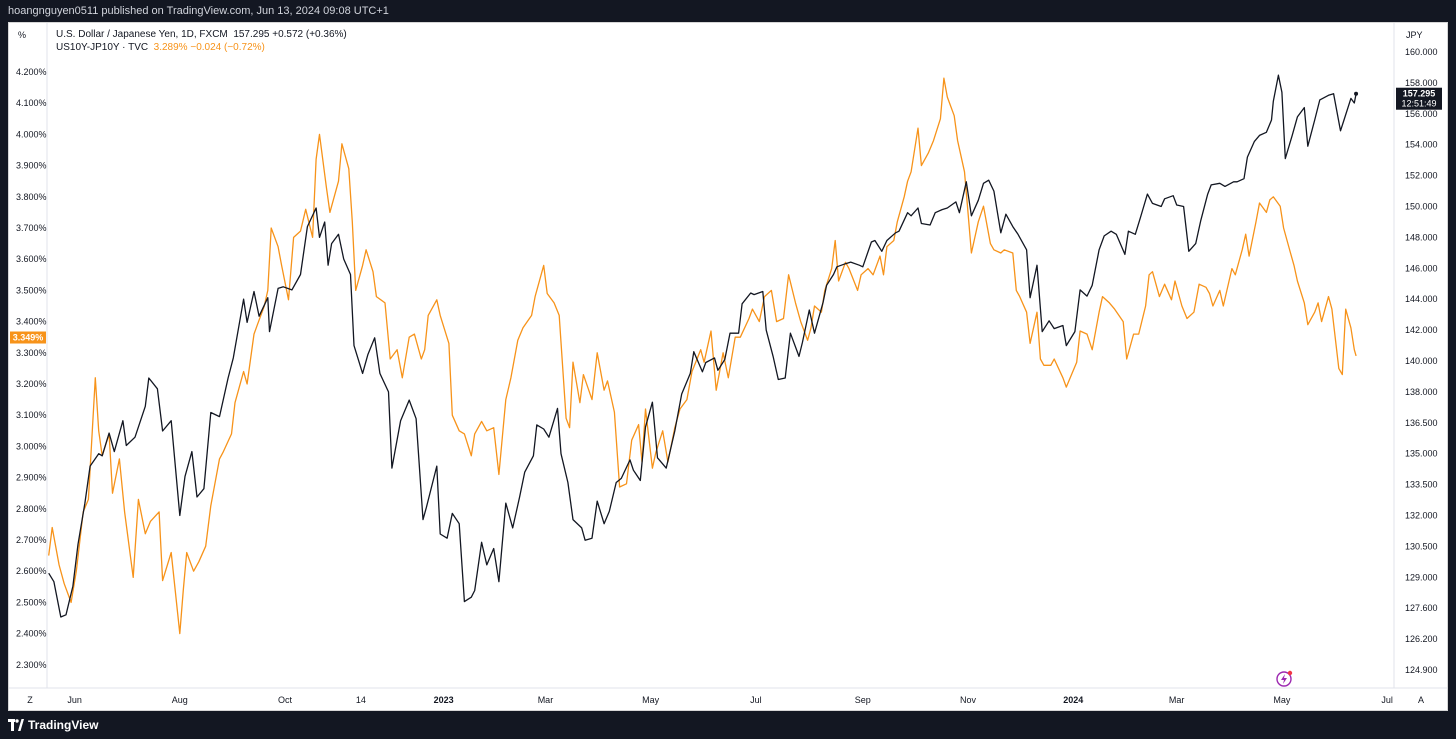  I want to click on spread-price-tag, so click(28, 337).